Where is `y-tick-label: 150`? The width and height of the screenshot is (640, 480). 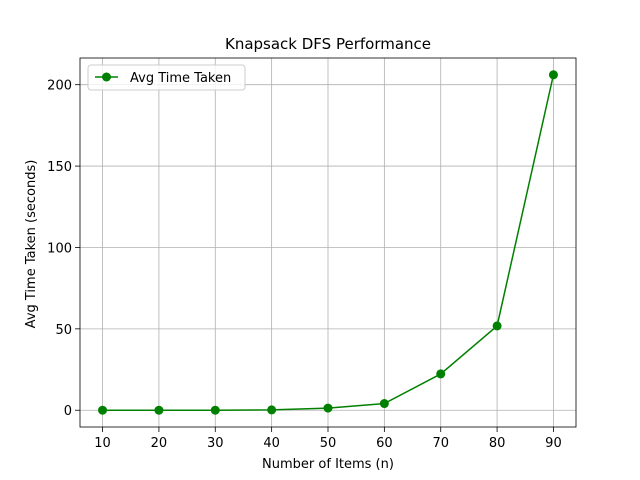 y-tick-label: 150 is located at coordinates (59, 167).